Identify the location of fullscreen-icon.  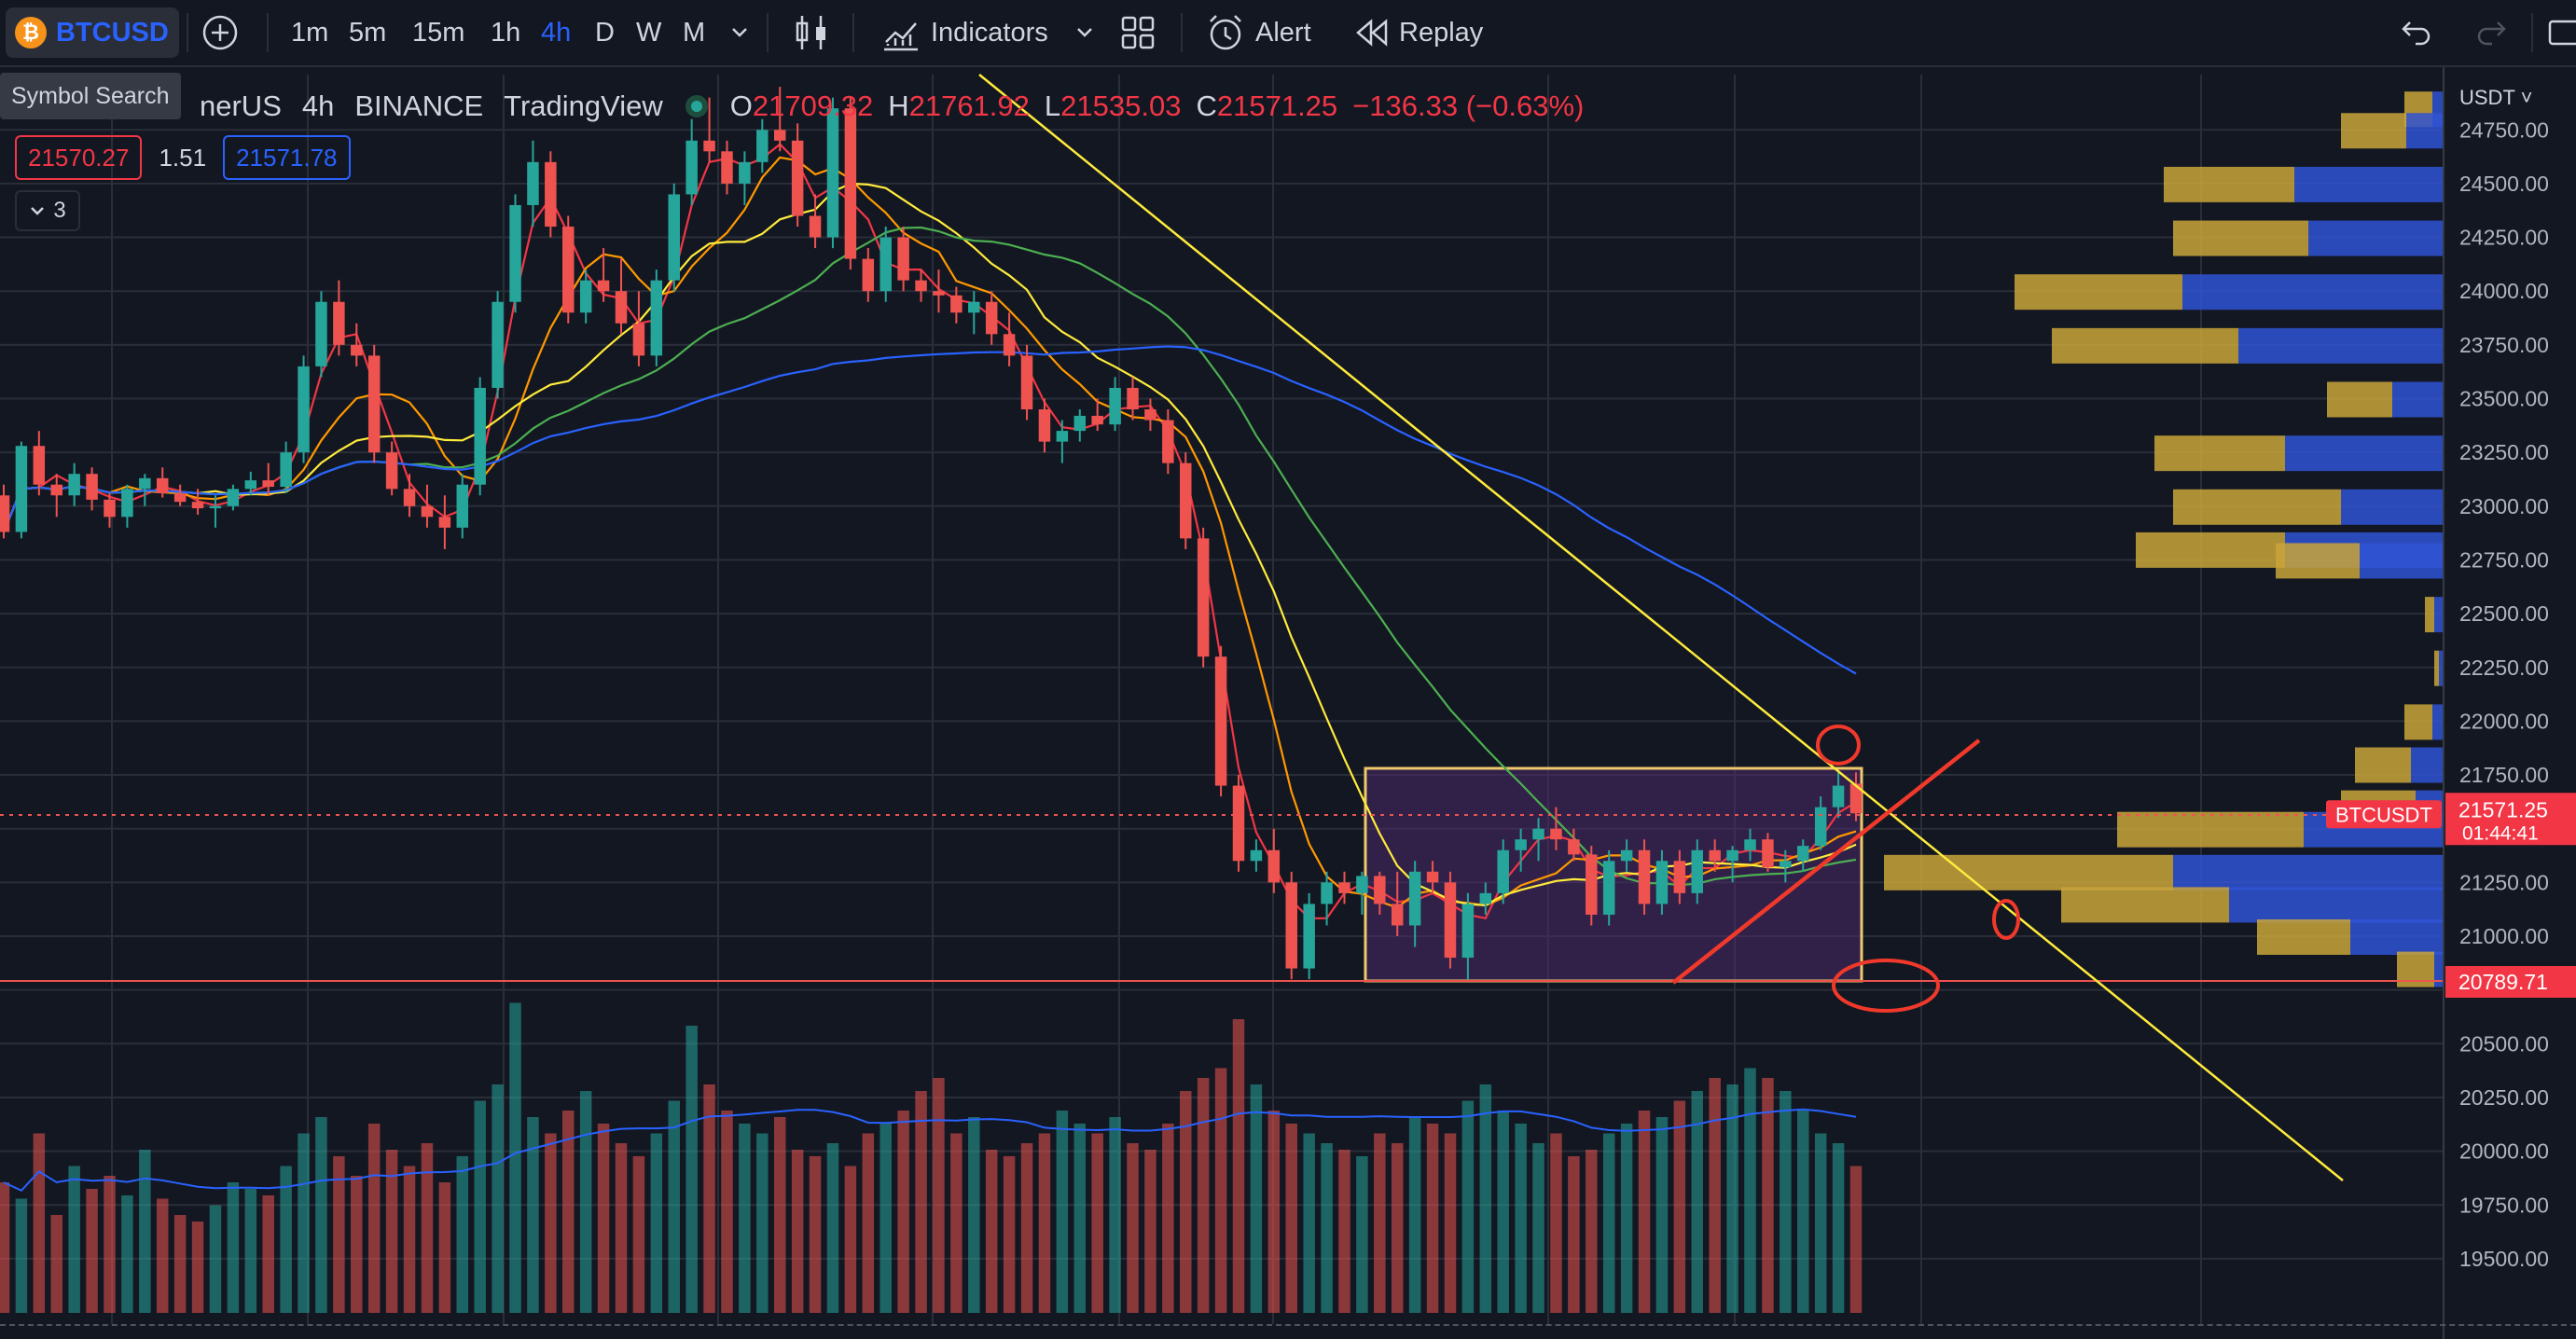
(2561, 33).